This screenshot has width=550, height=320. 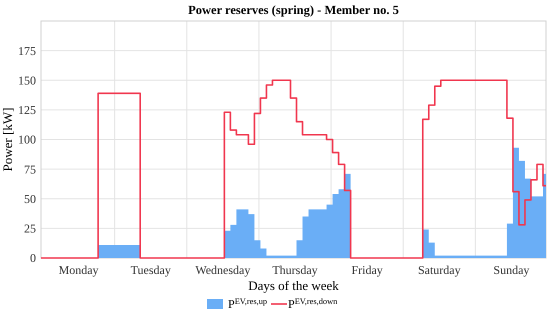 I want to click on chart-title: Power reserves (spring) - Member no. 5, so click(x=293, y=10).